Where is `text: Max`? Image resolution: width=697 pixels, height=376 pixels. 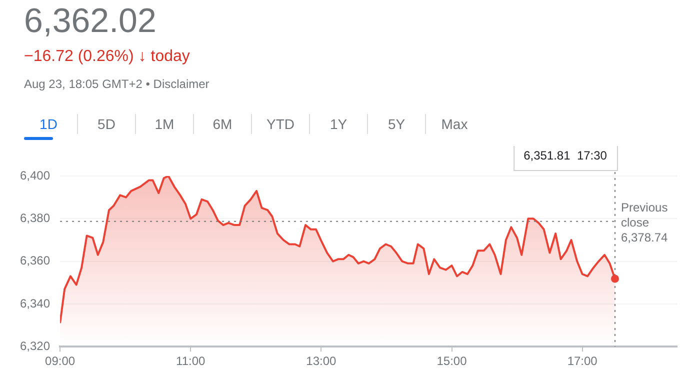 text: Max is located at coordinates (454, 124).